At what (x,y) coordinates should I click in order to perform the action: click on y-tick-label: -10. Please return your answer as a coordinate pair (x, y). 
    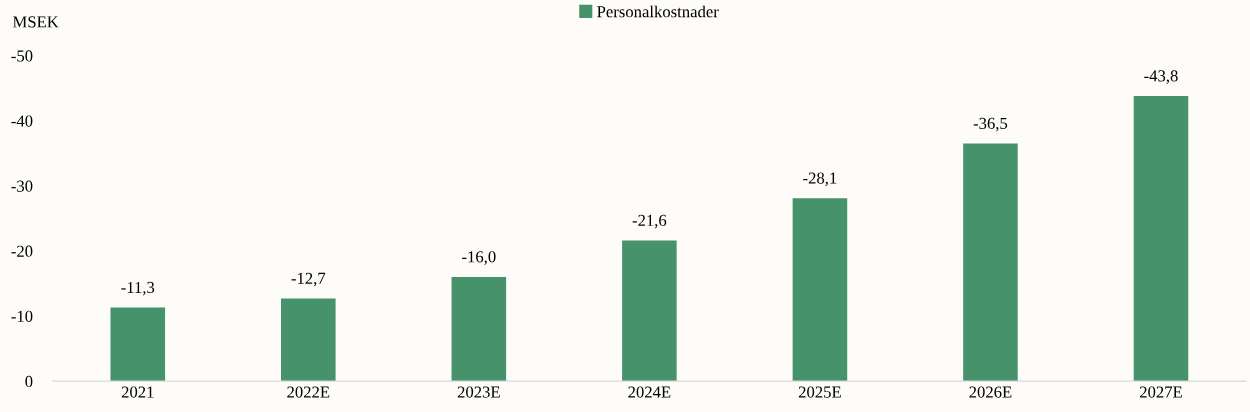
    Looking at the image, I should click on (22, 316).